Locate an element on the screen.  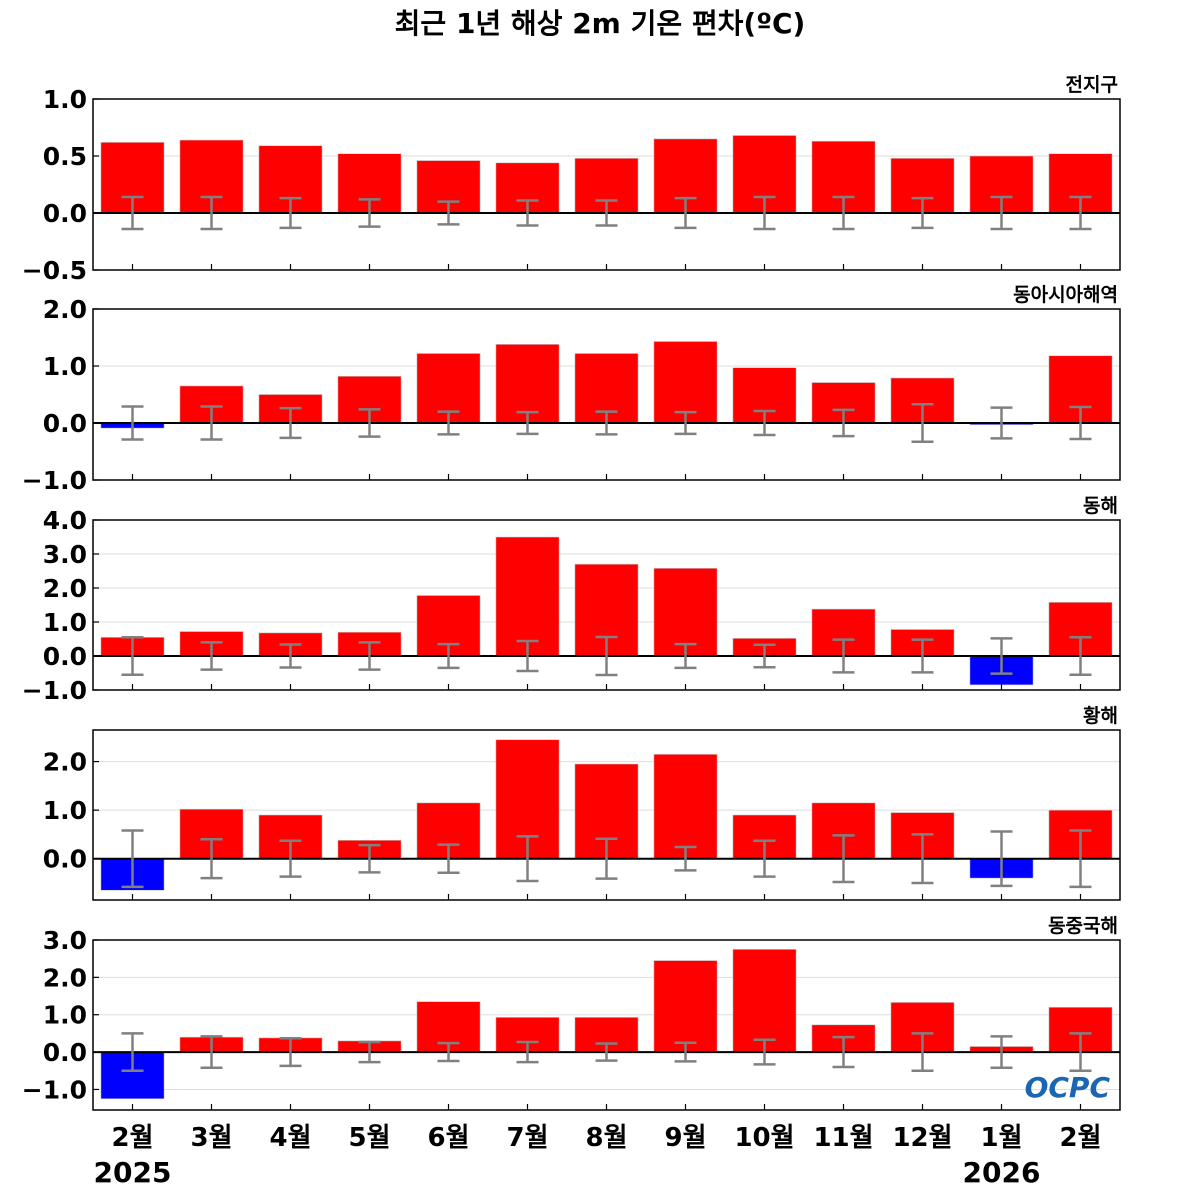
ocpc-logo: OCPC is located at coordinates (1068, 1087).